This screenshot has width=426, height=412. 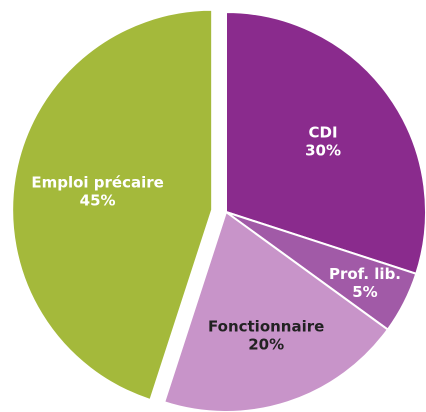 I want to click on slice-label: Prof. lib. 5%, so click(x=365, y=282).